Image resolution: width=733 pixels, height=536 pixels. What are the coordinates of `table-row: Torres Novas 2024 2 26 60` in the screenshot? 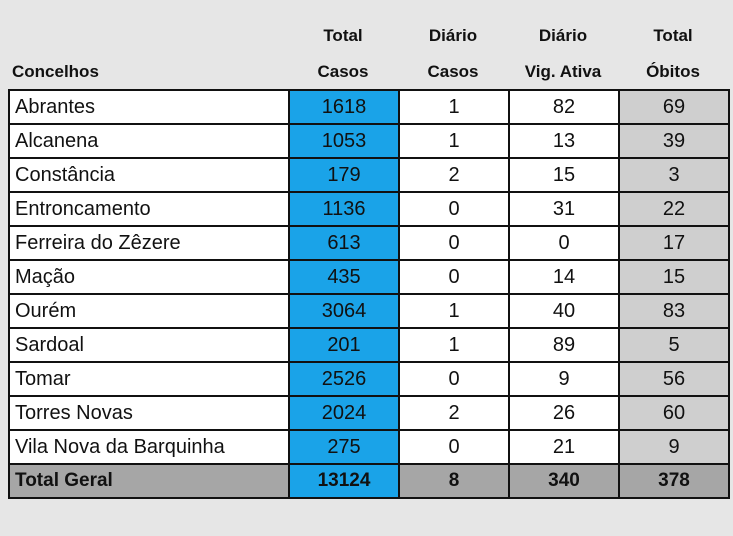 It's located at (369, 413).